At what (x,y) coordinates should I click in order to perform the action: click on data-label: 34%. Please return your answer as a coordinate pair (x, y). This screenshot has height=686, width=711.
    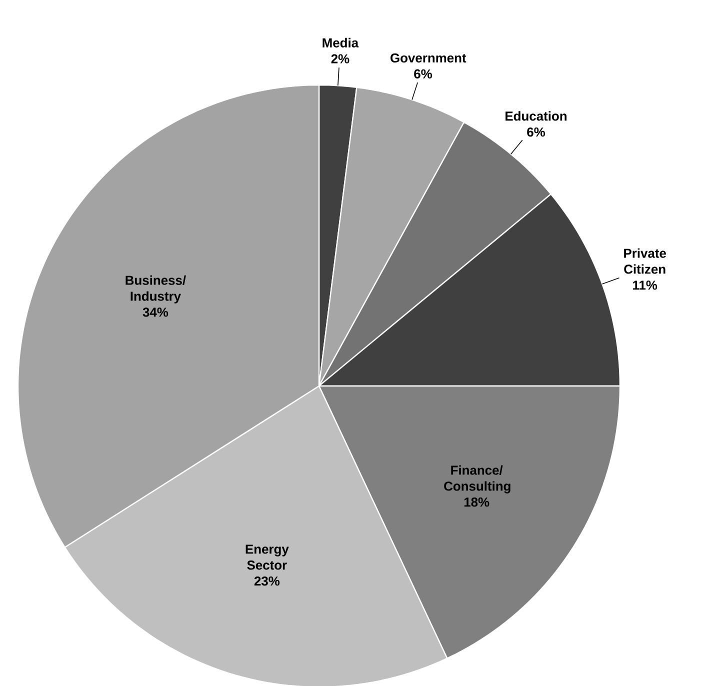
    Looking at the image, I should click on (155, 312).